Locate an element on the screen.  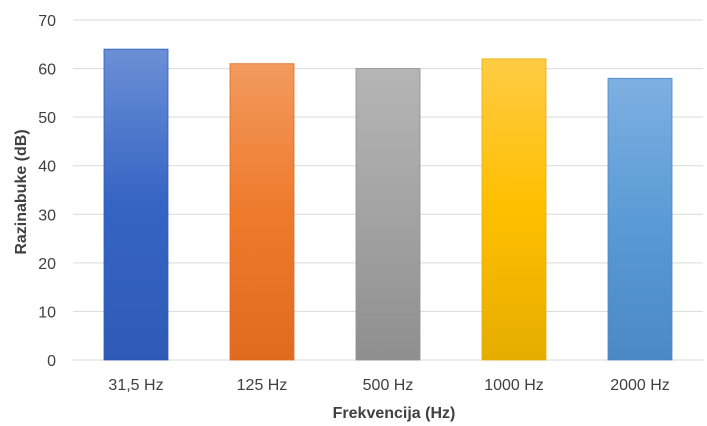
y-tick-label: 20 is located at coordinates (47, 264).